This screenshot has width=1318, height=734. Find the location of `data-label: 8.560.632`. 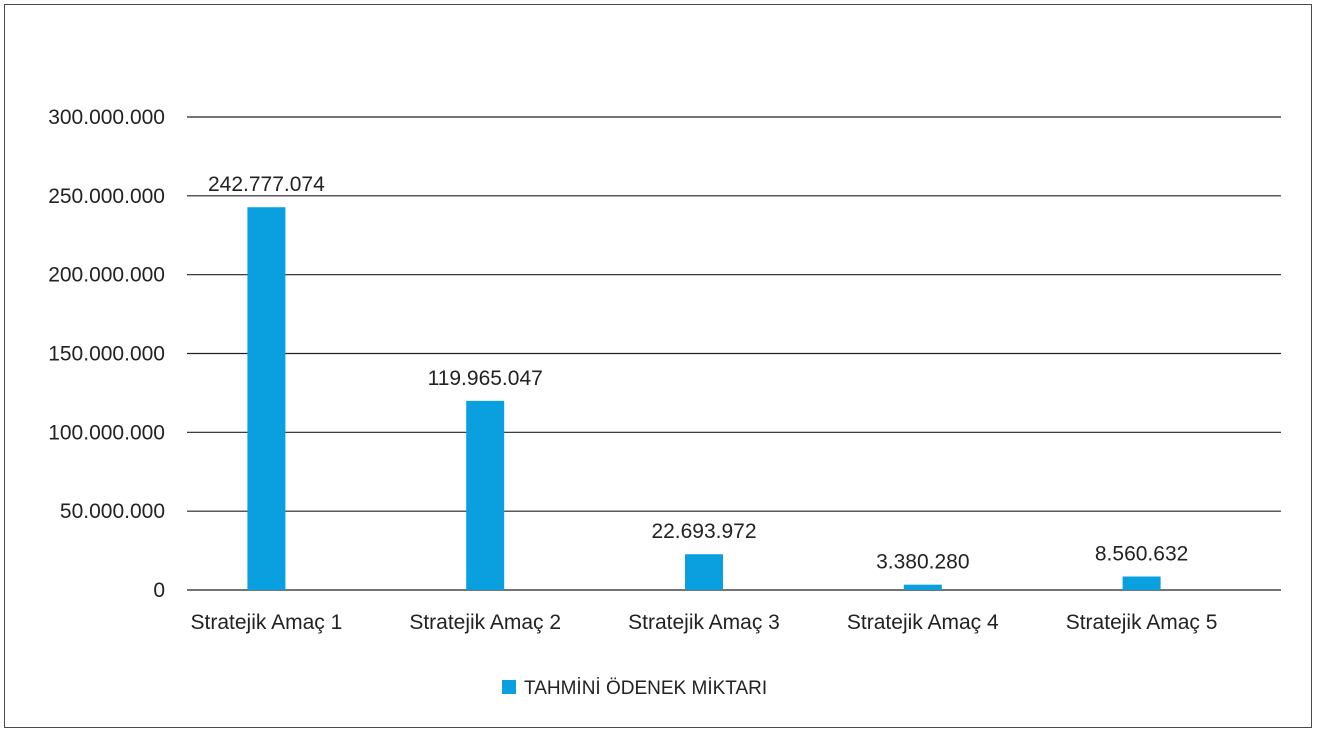

data-label: 8.560.632 is located at coordinates (1141, 554).